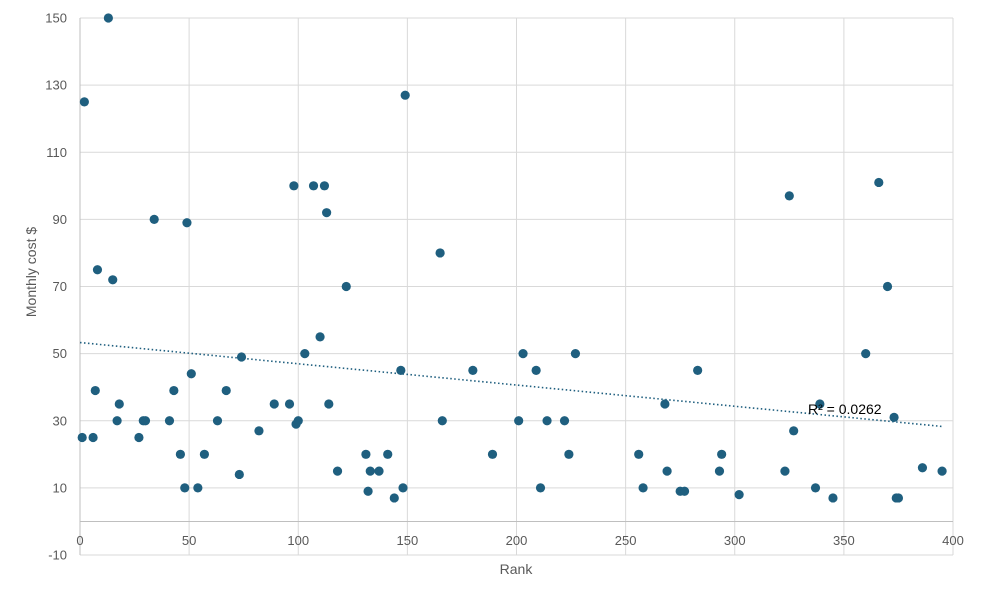 The width and height of the screenshot is (982, 598). Describe the element at coordinates (60, 286) in the screenshot. I see `y-tick-label: 70` at that location.